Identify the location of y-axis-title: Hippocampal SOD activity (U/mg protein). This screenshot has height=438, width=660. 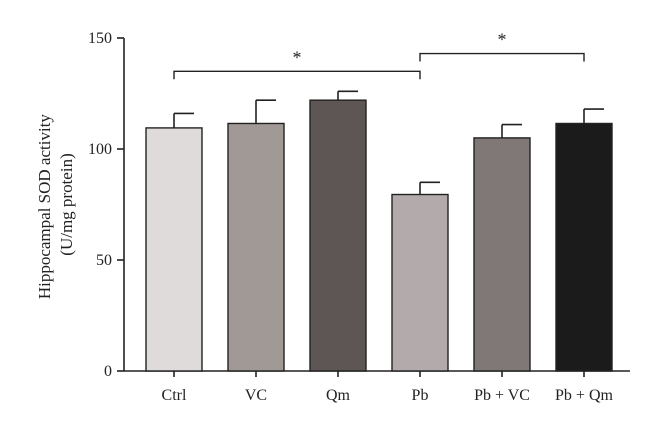
(55, 204).